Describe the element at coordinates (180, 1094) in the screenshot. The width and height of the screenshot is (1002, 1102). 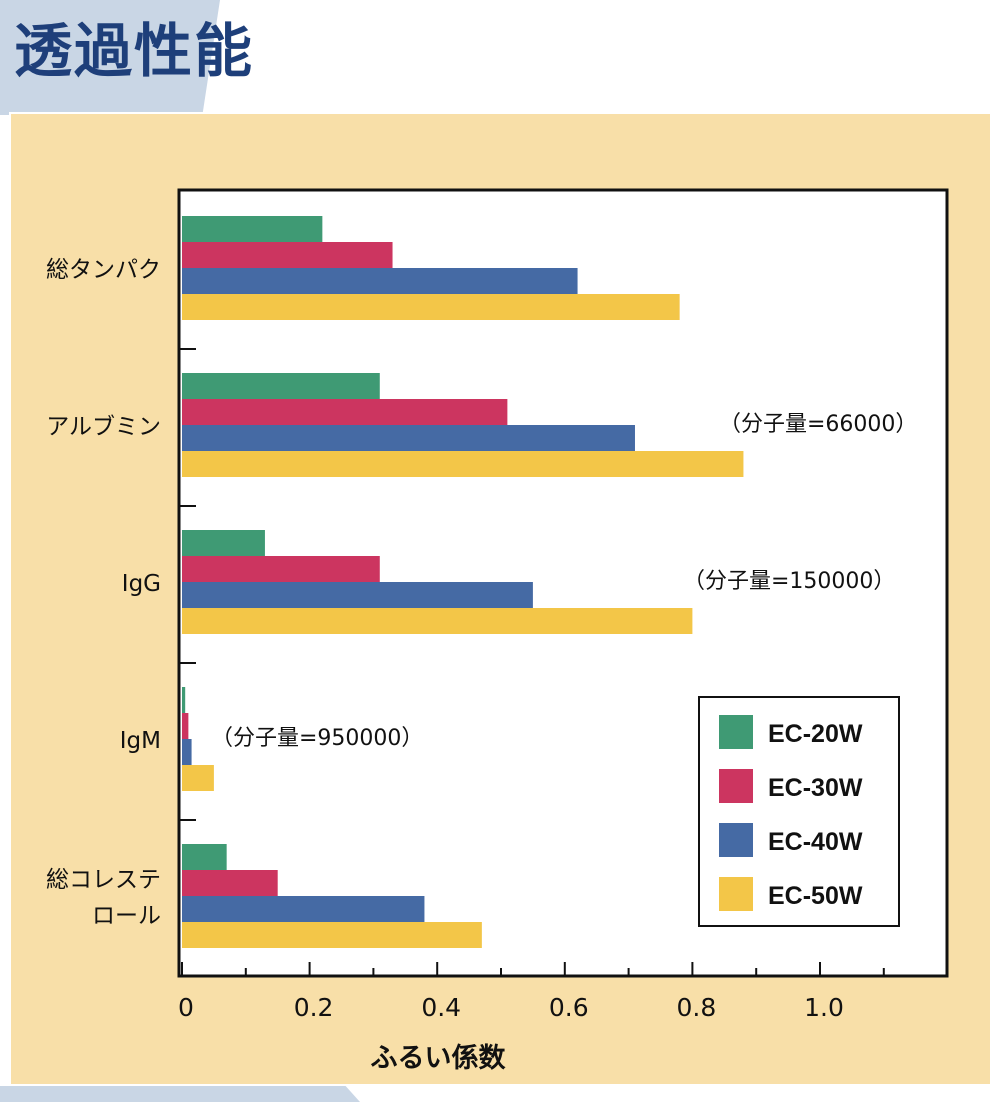
I see `footer-accent-stripe` at that location.